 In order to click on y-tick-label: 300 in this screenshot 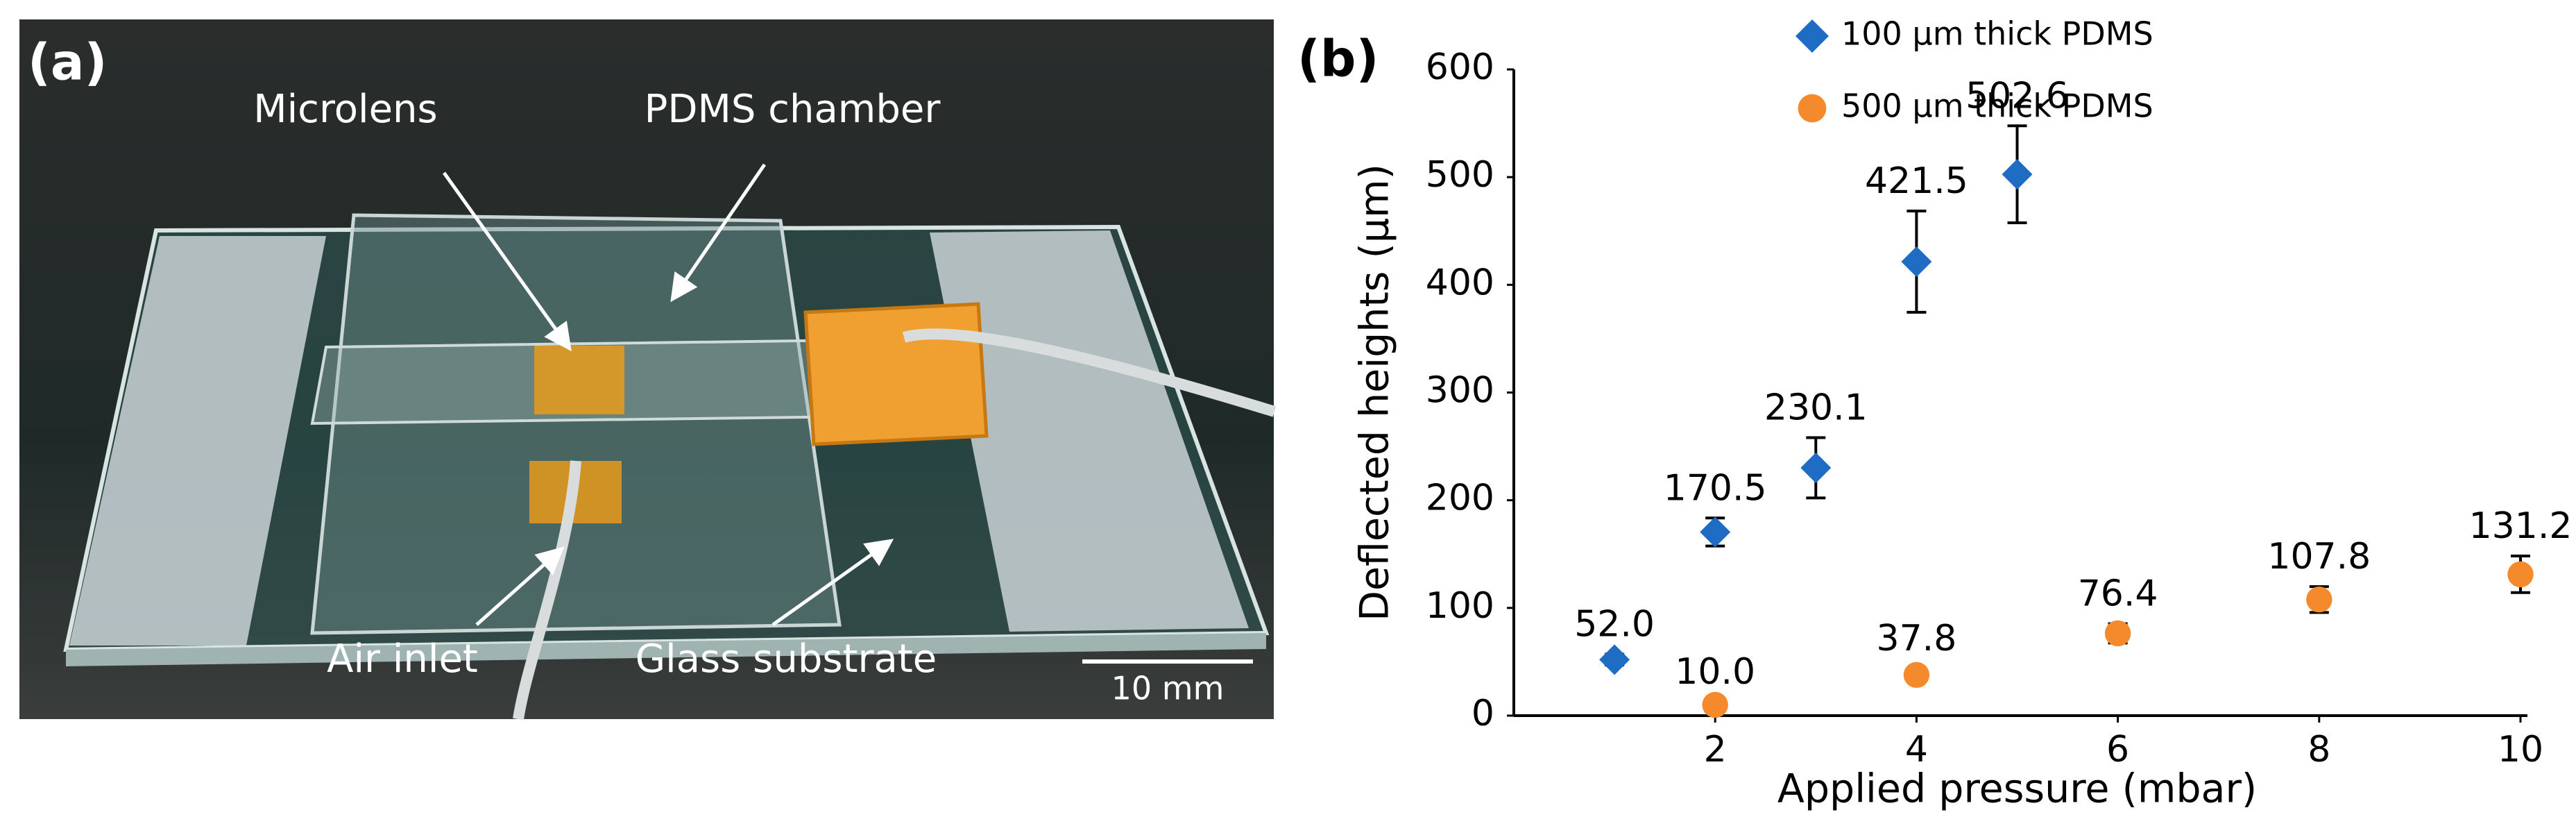, I will do `click(1460, 391)`.